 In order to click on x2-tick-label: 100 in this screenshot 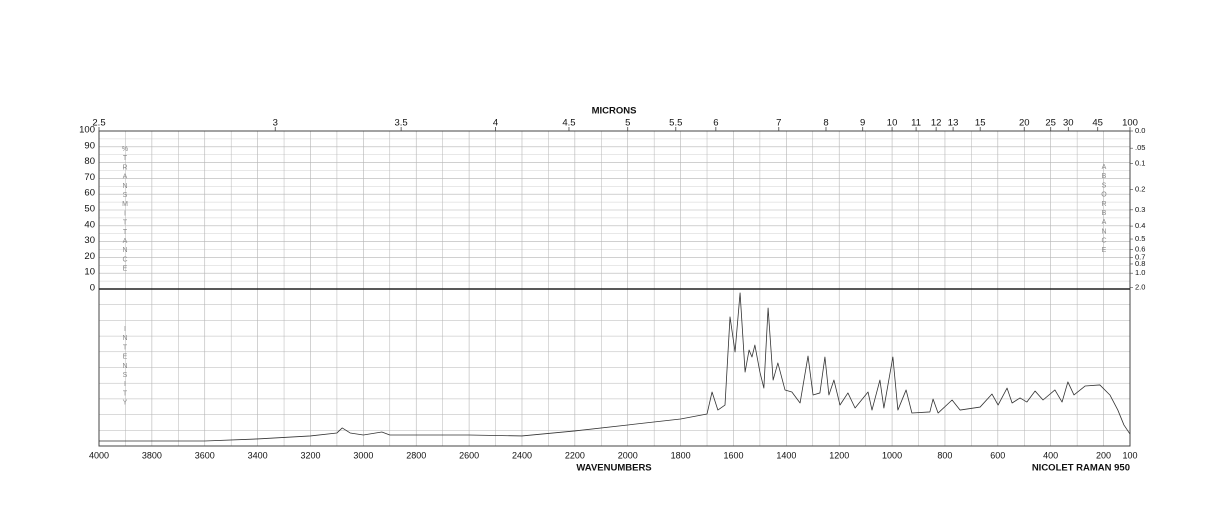, I will do `click(1130, 123)`.